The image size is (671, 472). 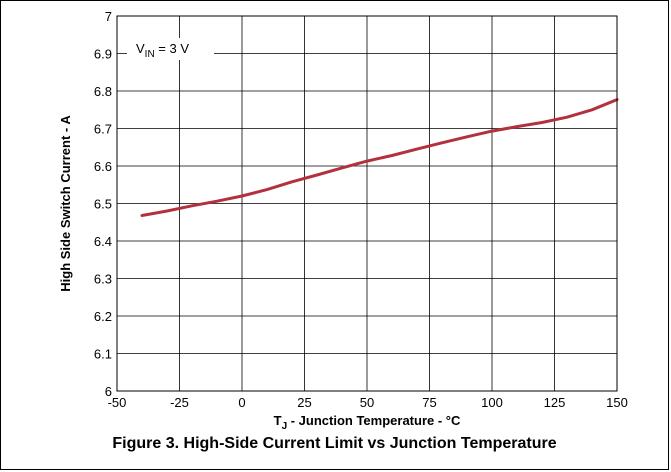 I want to click on y-tick-label: 6.2, so click(x=103, y=316).